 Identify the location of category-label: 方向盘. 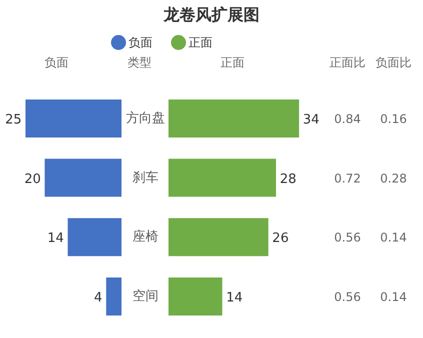
(145, 118).